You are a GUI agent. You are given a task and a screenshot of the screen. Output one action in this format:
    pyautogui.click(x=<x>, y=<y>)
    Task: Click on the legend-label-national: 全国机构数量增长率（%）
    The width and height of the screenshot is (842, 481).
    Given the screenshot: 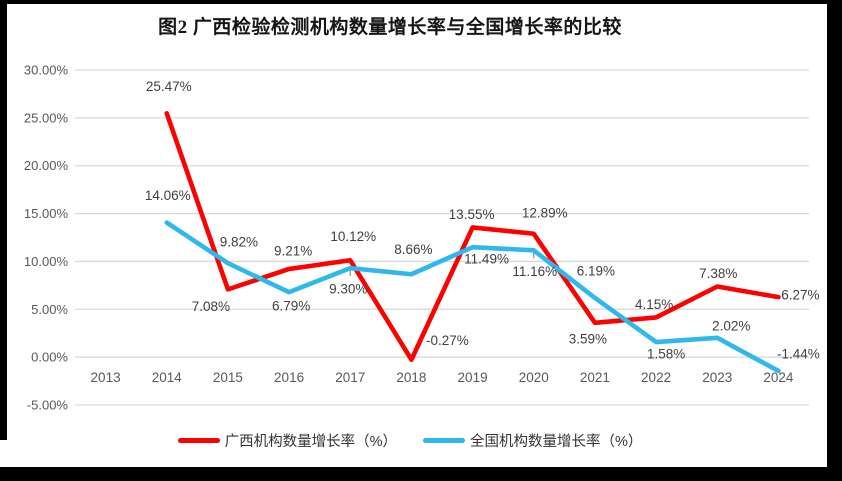 What is the action you would take?
    pyautogui.click(x=556, y=442)
    